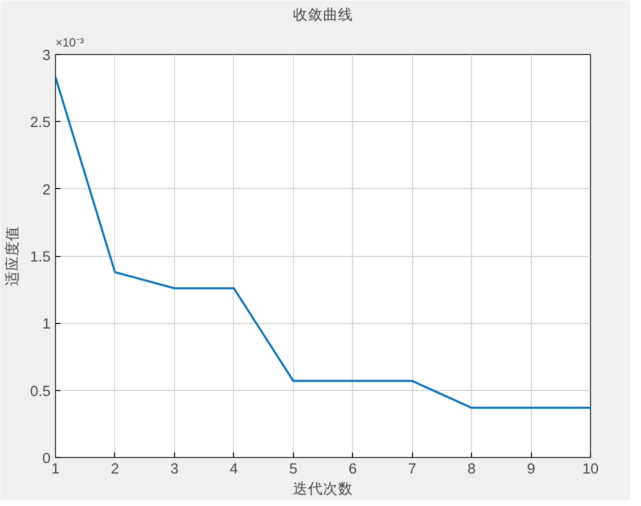 This screenshot has width=641, height=506. What do you see at coordinates (46, 190) in the screenshot?
I see `y-tick-label: 2` at bounding box center [46, 190].